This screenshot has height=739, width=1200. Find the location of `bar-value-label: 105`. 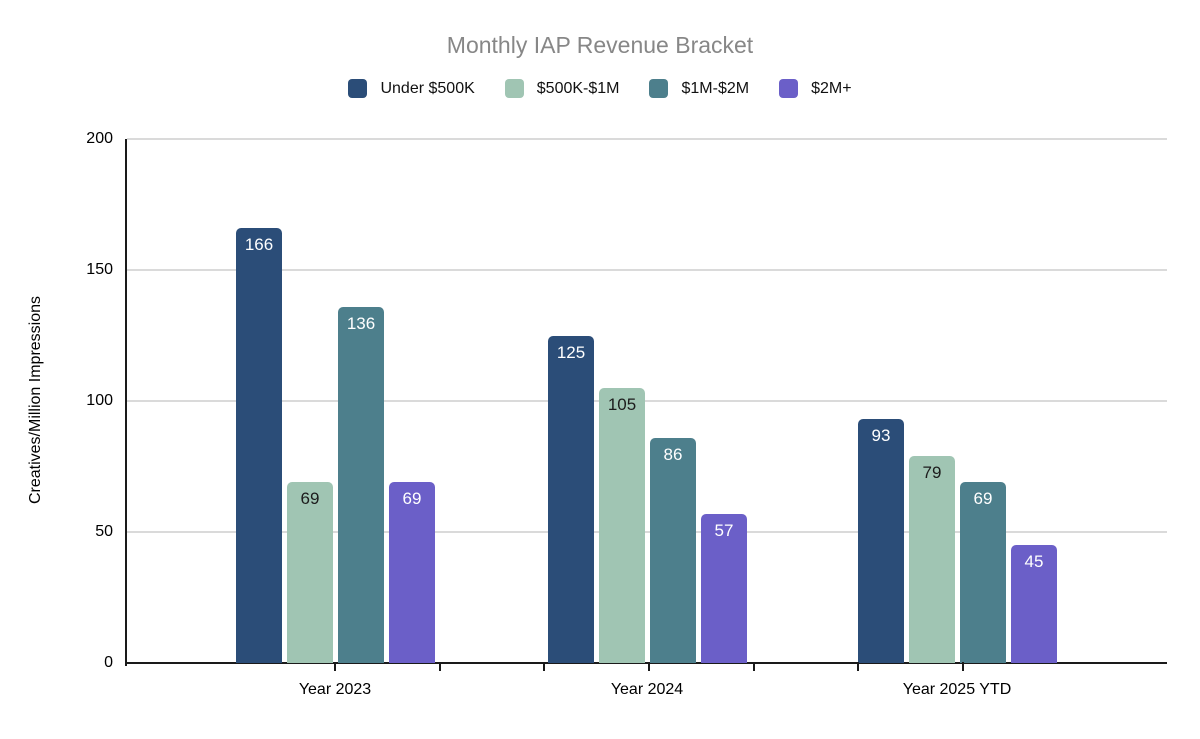

bar-value-label: 105 is located at coordinates (622, 404).